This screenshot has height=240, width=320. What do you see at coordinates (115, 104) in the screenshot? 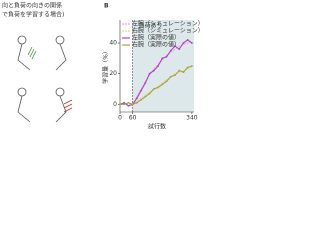
I see `y-tick-label: 0` at bounding box center [115, 104].